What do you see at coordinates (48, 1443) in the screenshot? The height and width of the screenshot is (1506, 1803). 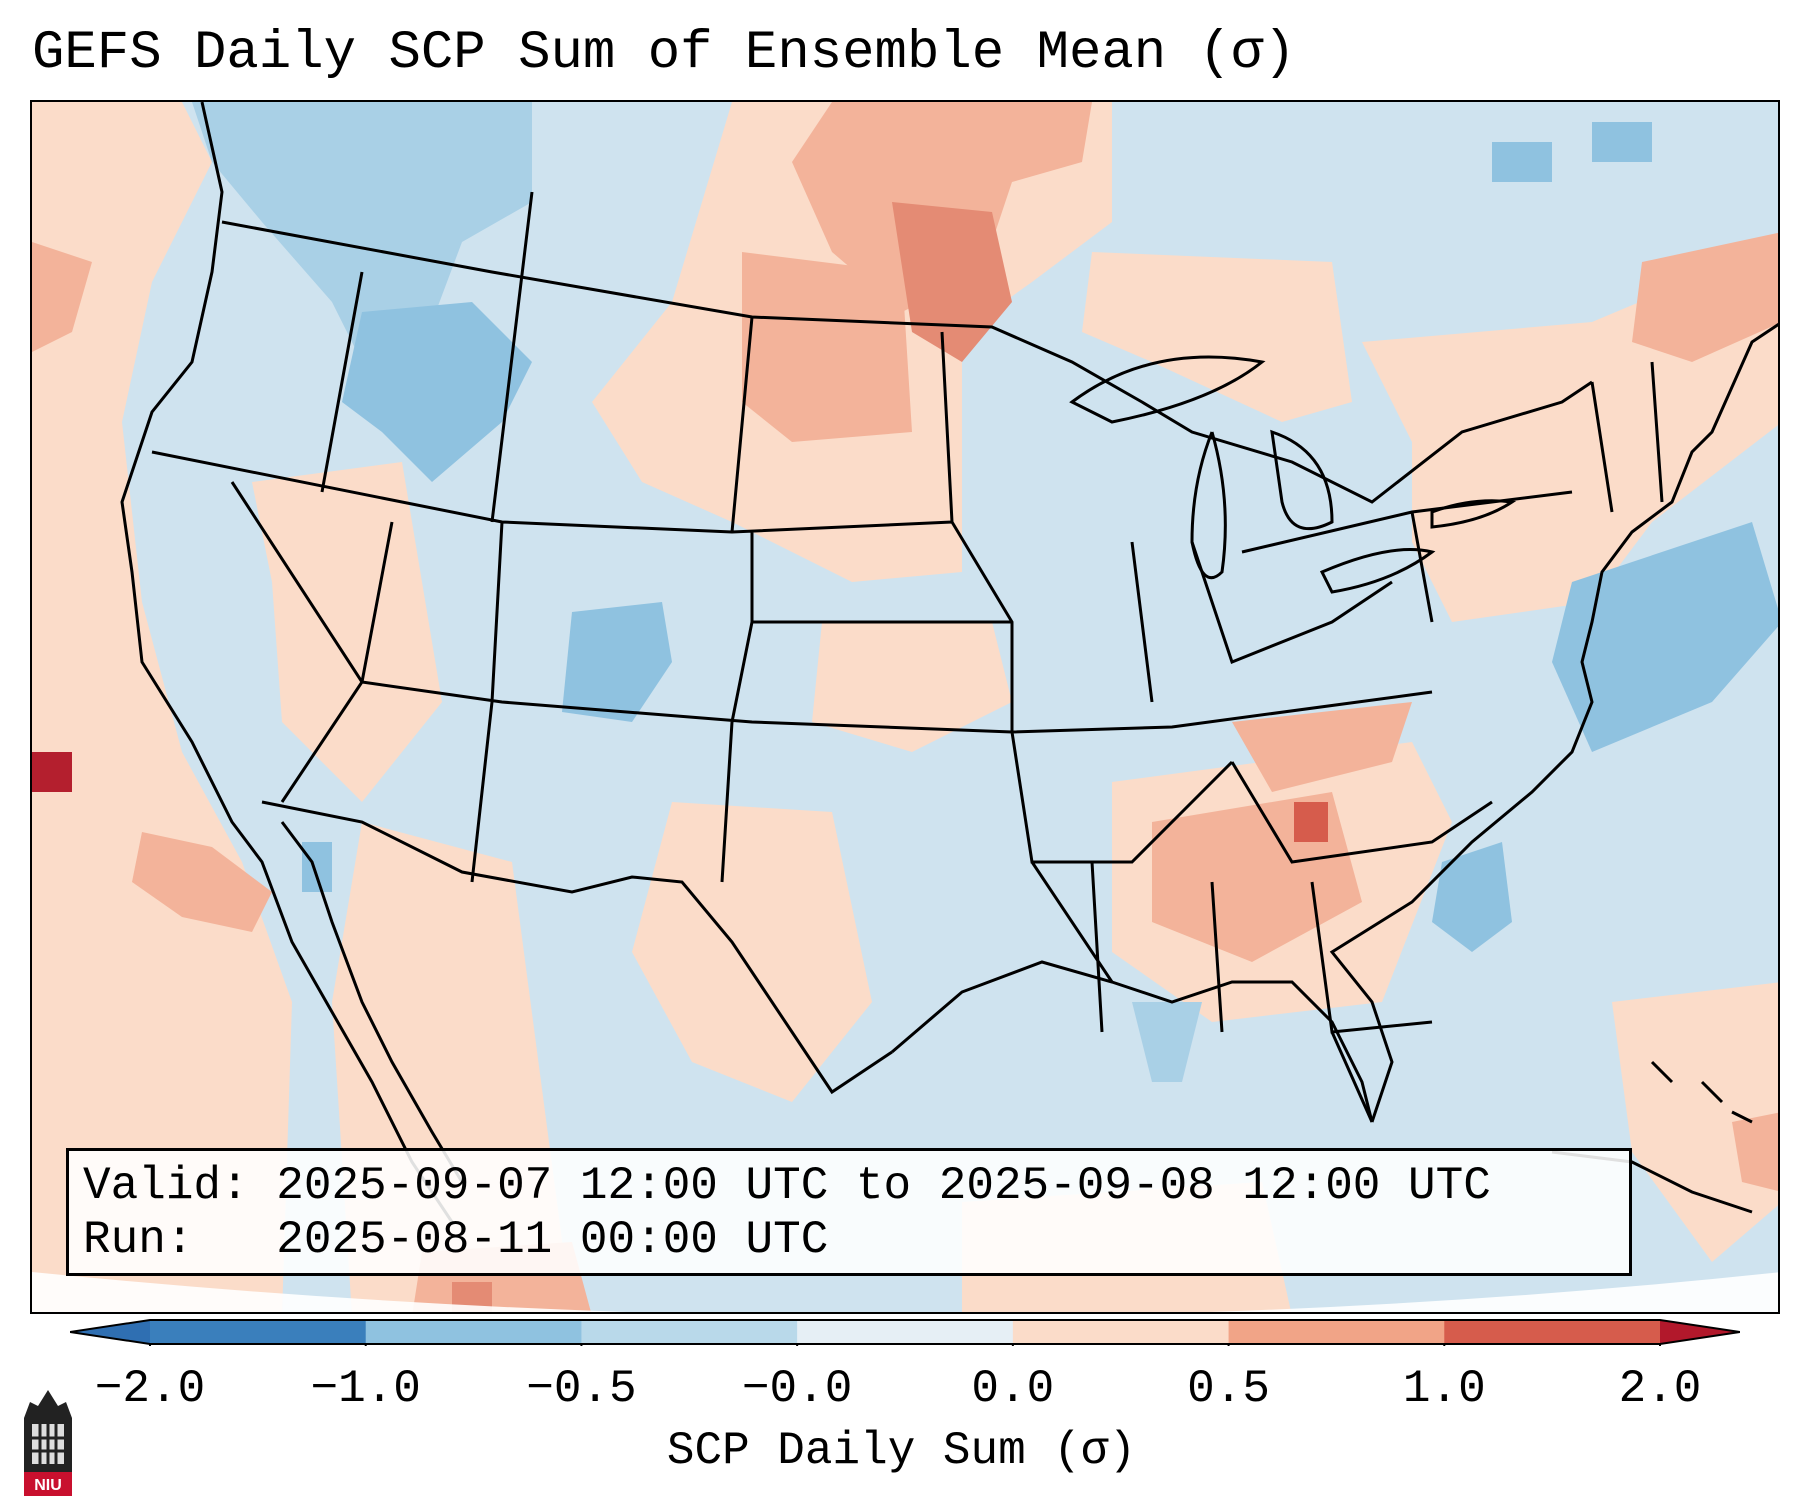 I see `niu-logo: NIU` at bounding box center [48, 1443].